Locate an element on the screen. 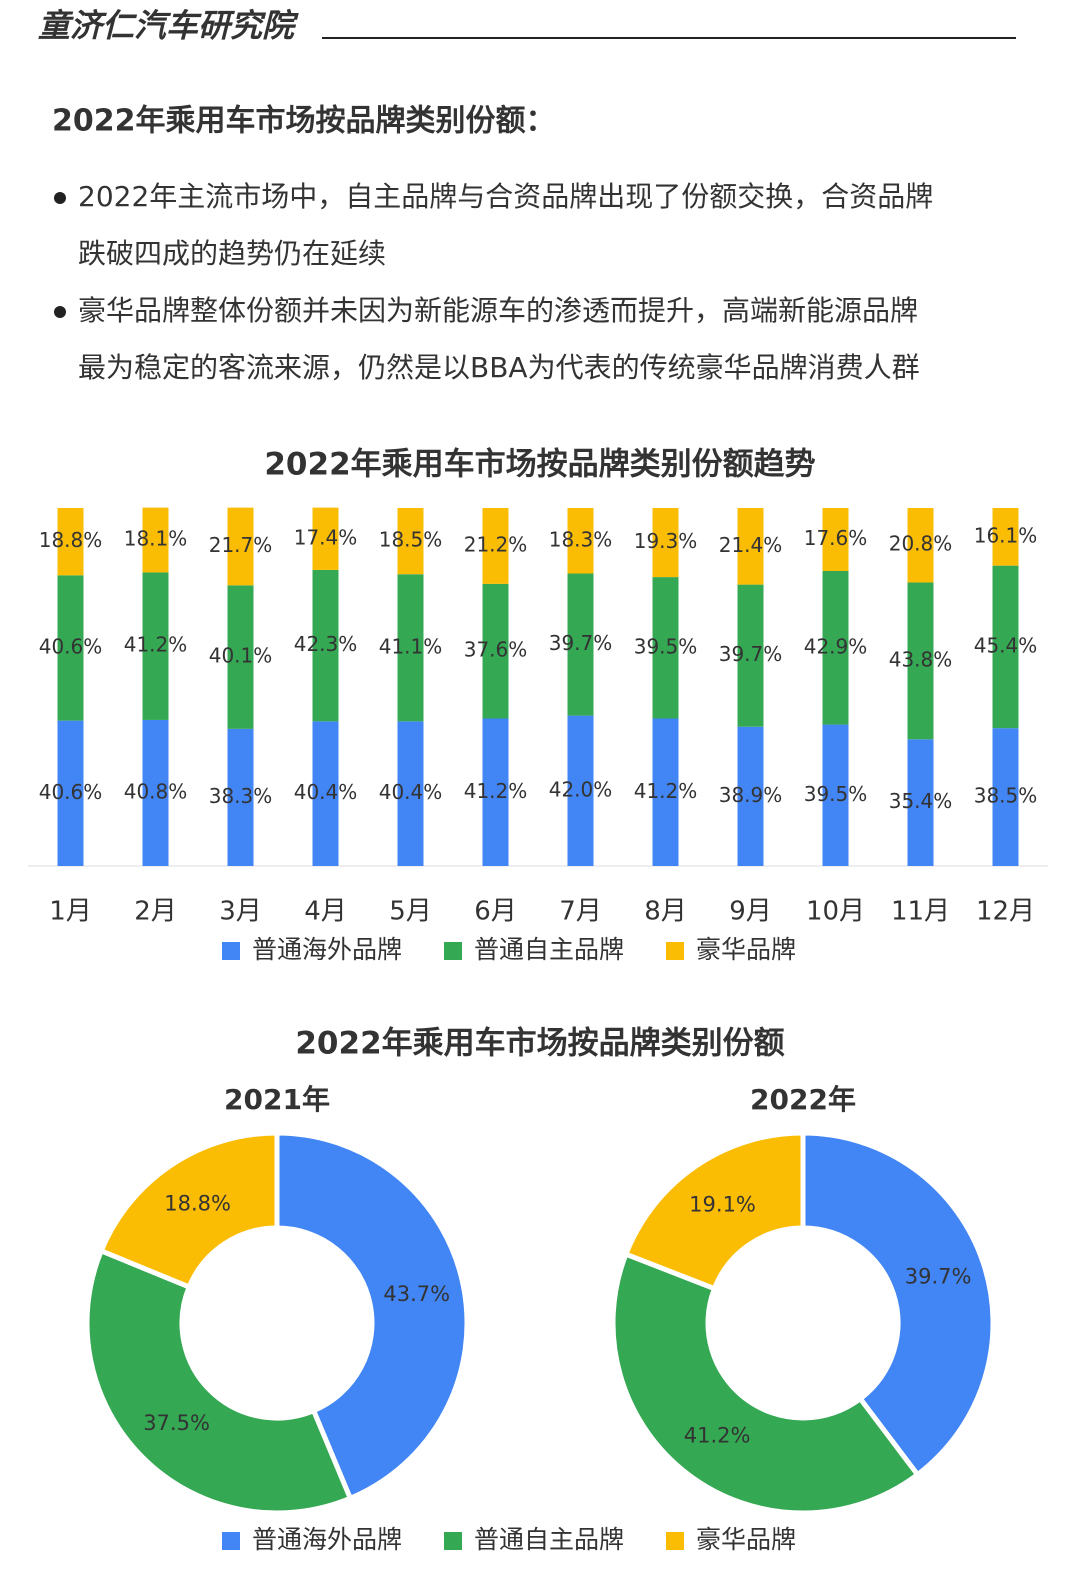 Image resolution: width=1080 pixels, height=1574 pixels. x-tick-label: 12月 is located at coordinates (1005, 912).